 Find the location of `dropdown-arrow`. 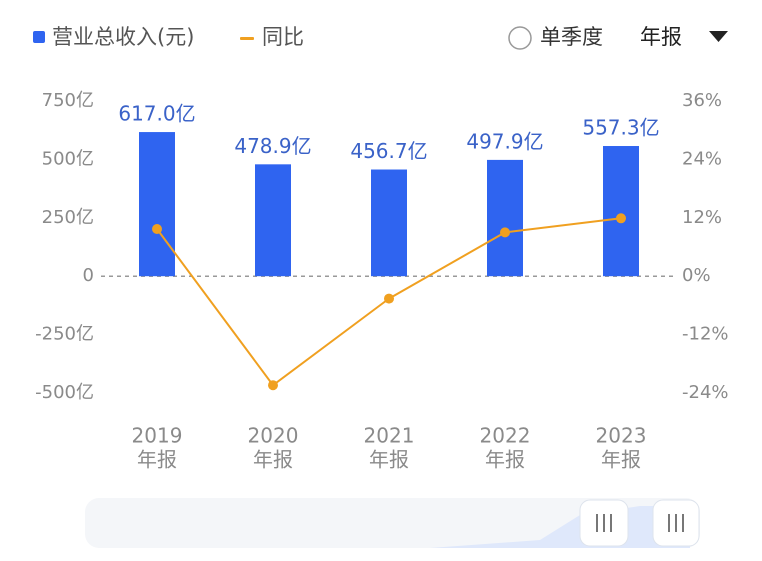

dropdown-arrow is located at coordinates (718, 36).